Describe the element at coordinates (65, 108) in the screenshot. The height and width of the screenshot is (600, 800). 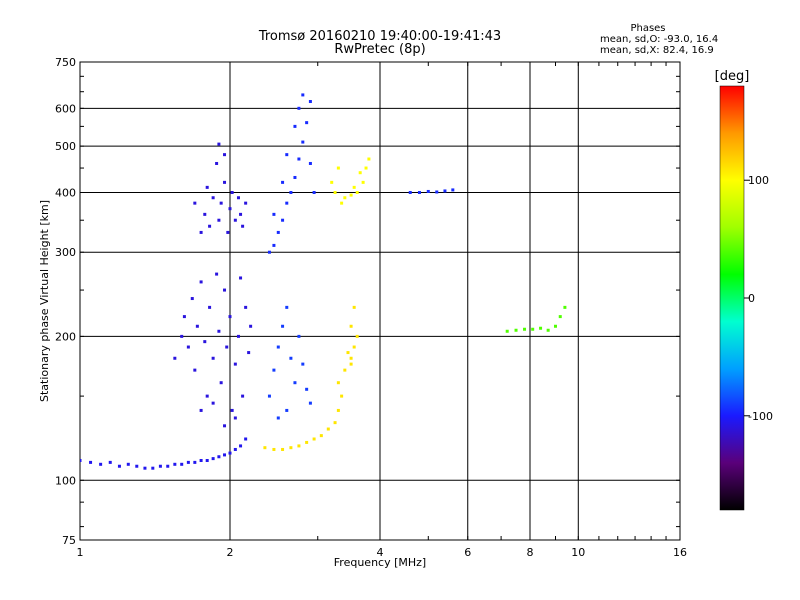
I see `y-tick-label: 600` at that location.